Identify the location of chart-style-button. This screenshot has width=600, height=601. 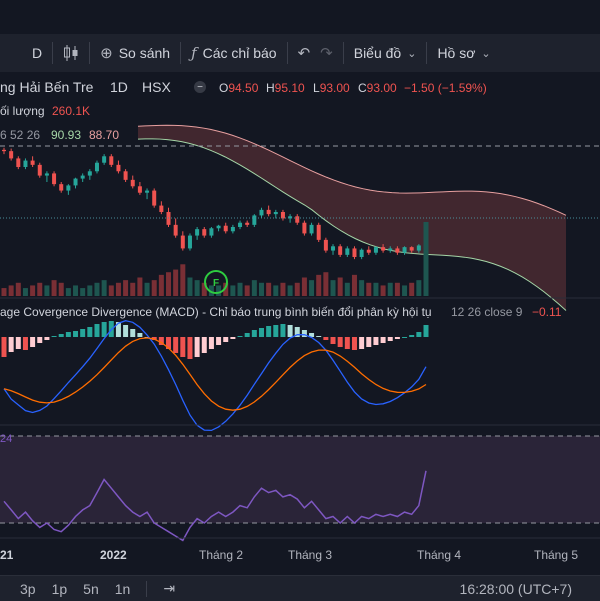
(71, 53).